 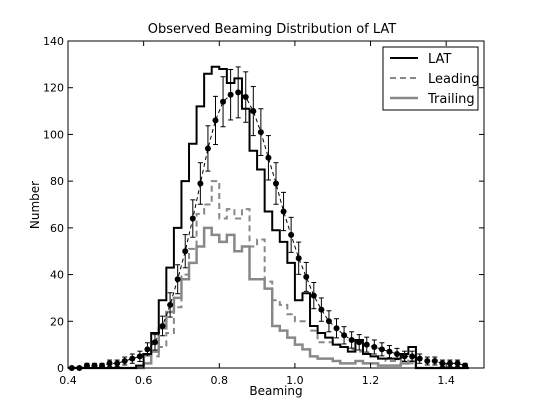 What do you see at coordinates (60, 368) in the screenshot?
I see `y-tick-label: 0` at bounding box center [60, 368].